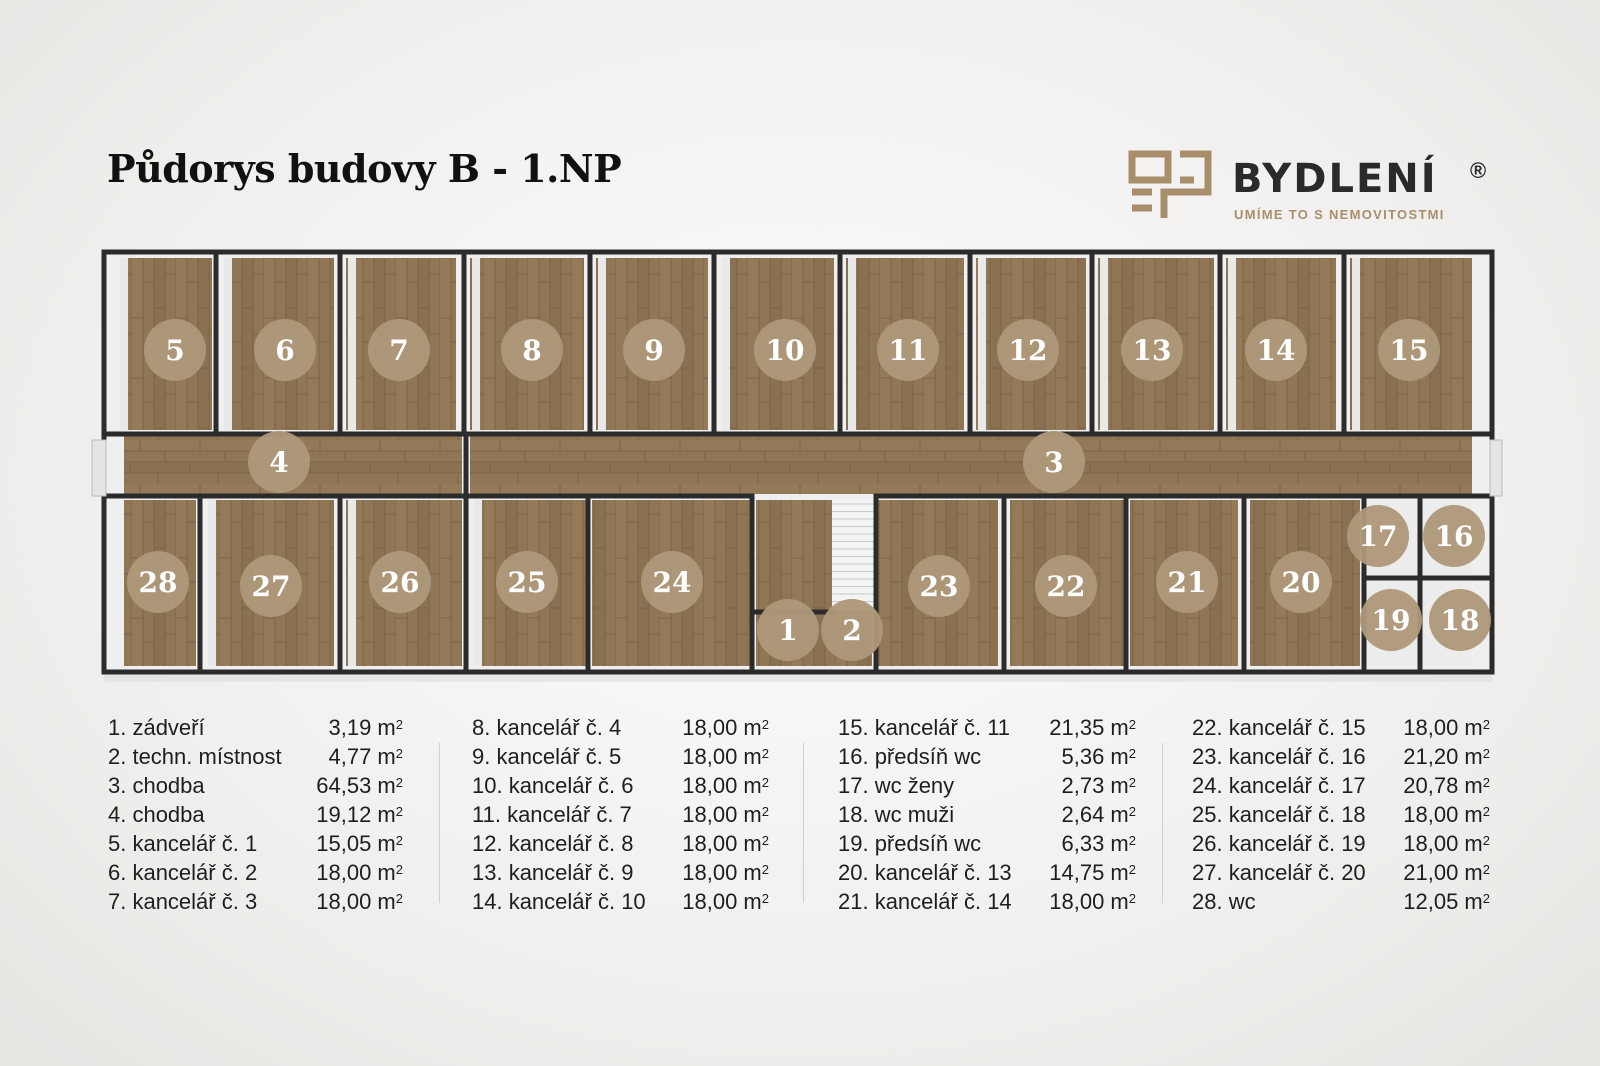 The image size is (1600, 1066). What do you see at coordinates (1279, 756) in the screenshot?
I see `legend-label: 23. kancelář č. 16` at bounding box center [1279, 756].